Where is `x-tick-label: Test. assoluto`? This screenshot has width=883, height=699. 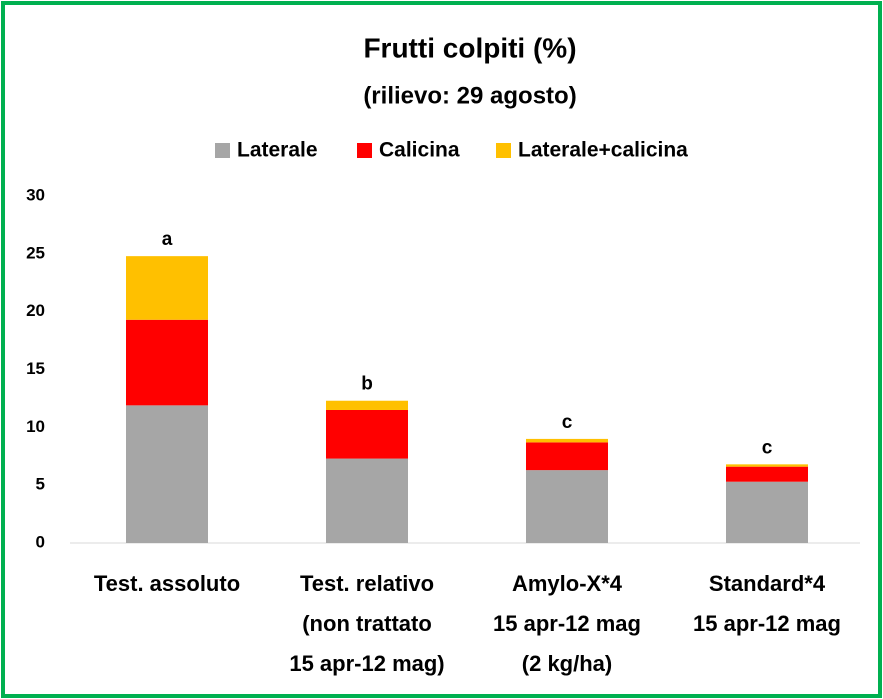
x-tick-label: Test. assoluto is located at coordinates (167, 583).